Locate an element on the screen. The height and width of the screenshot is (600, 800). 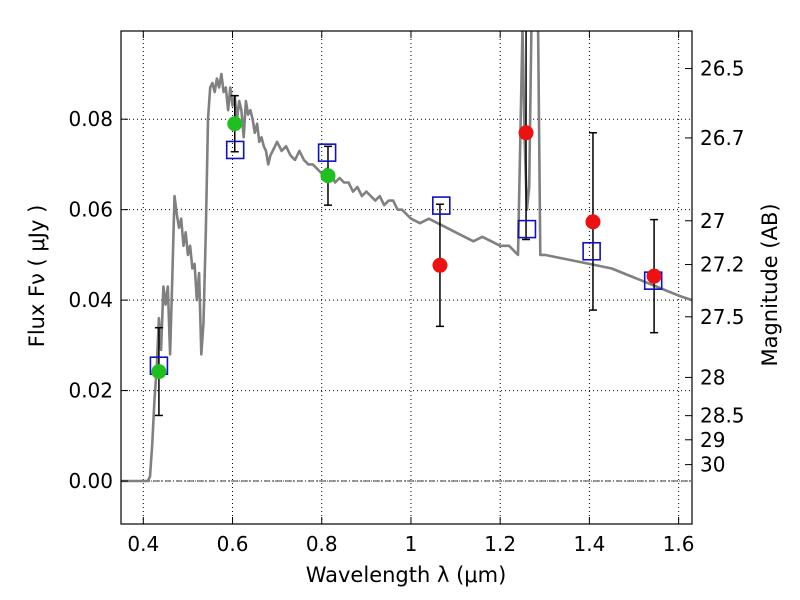
x-tick-label: 0.8 is located at coordinates (322, 544).